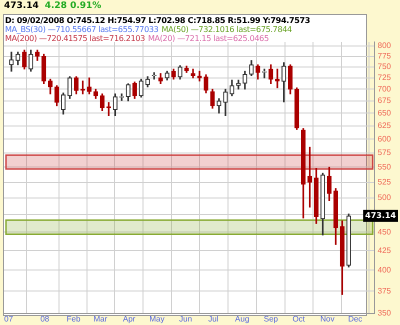  What do you see at coordinates (73, 319) in the screenshot?
I see `x-tick-label: Feb` at bounding box center [73, 319].